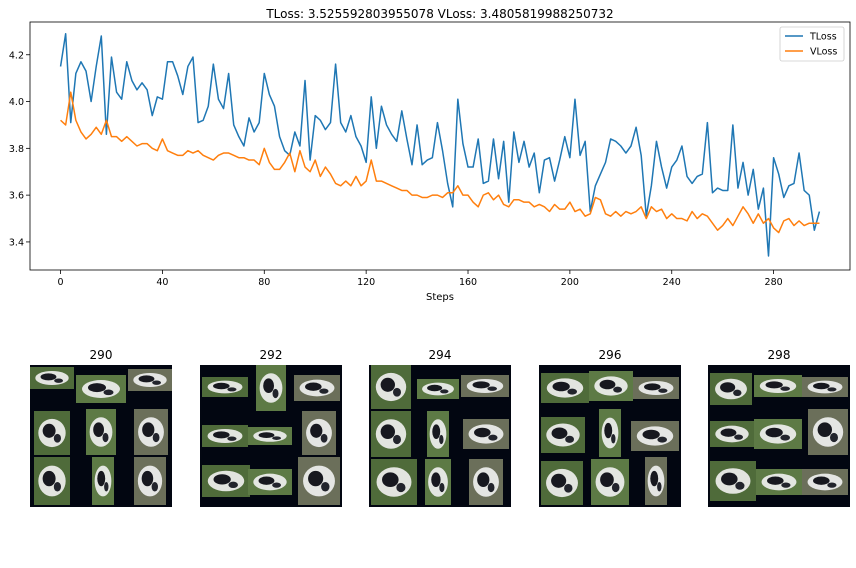 The width and height of the screenshot is (856, 568). What do you see at coordinates (440, 297) in the screenshot?
I see `x-axis-label: Steps` at bounding box center [440, 297].